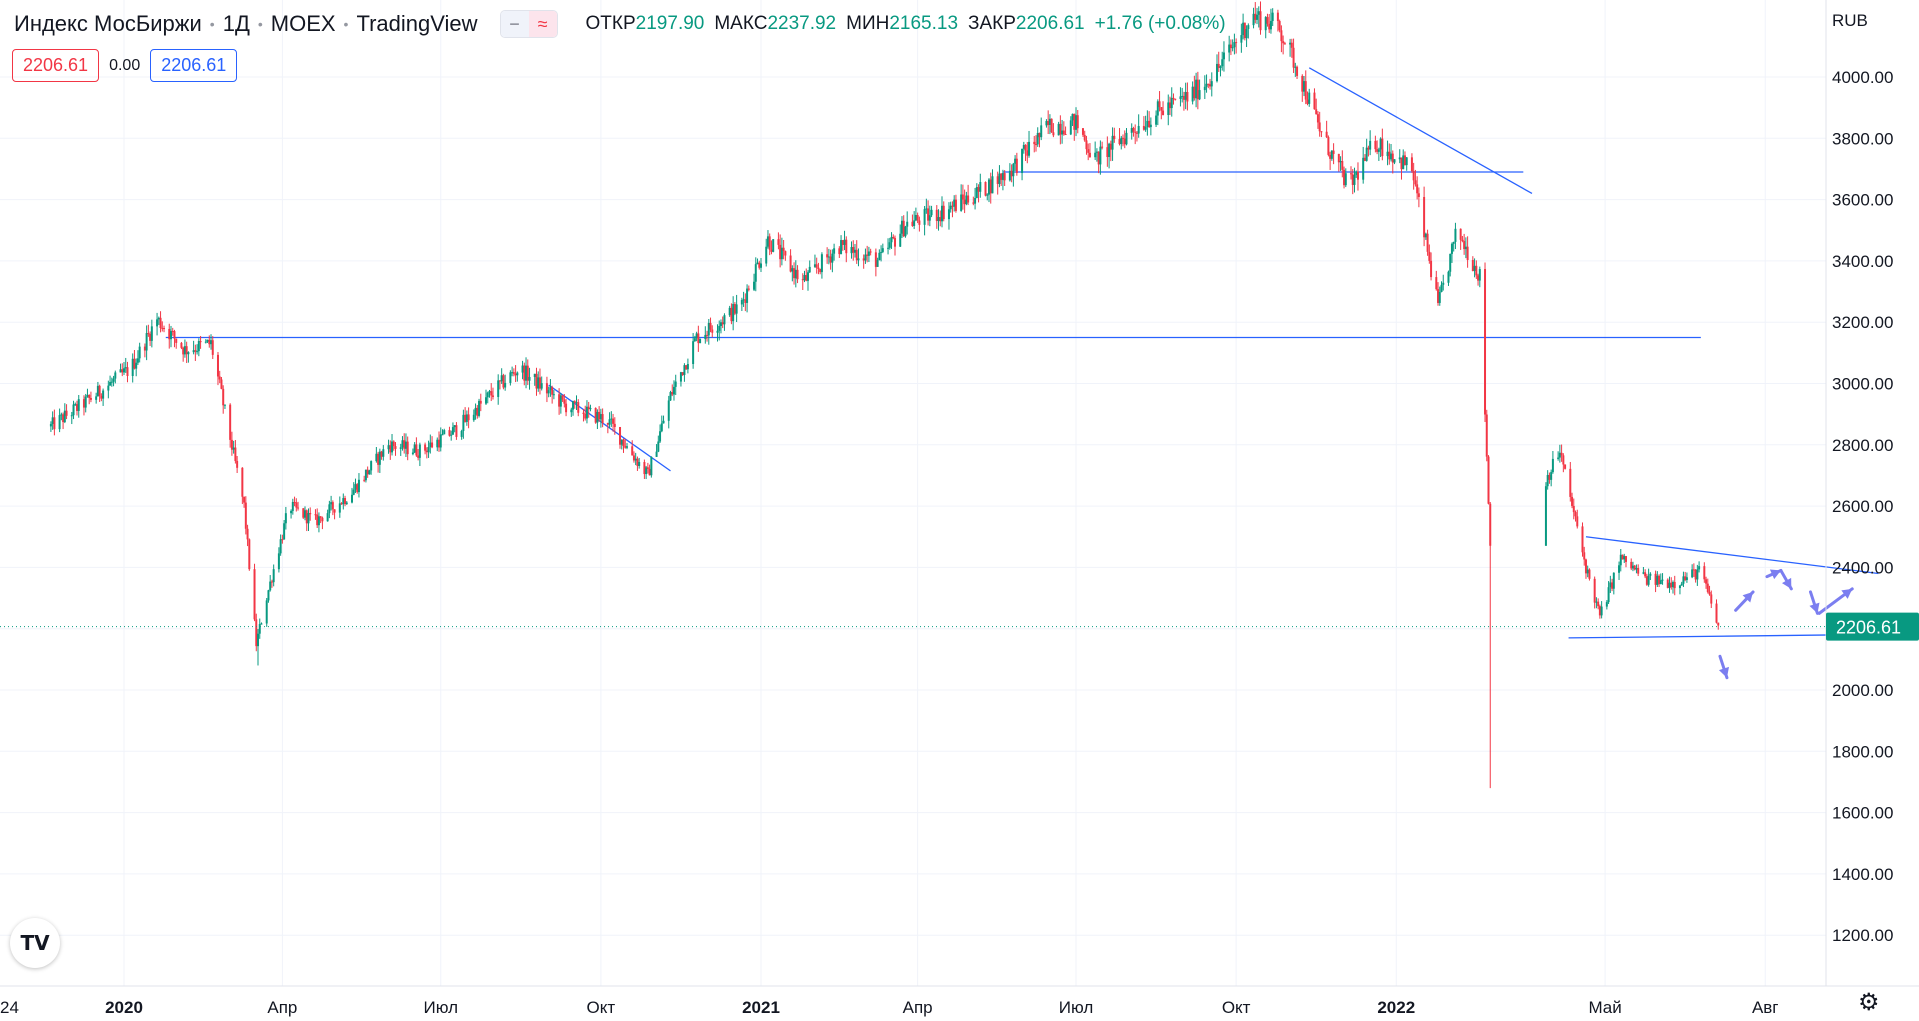 This screenshot has height=1021, width=1919. Describe the element at coordinates (194, 65) in the screenshot. I see `ask-box: 2206.61` at that location.